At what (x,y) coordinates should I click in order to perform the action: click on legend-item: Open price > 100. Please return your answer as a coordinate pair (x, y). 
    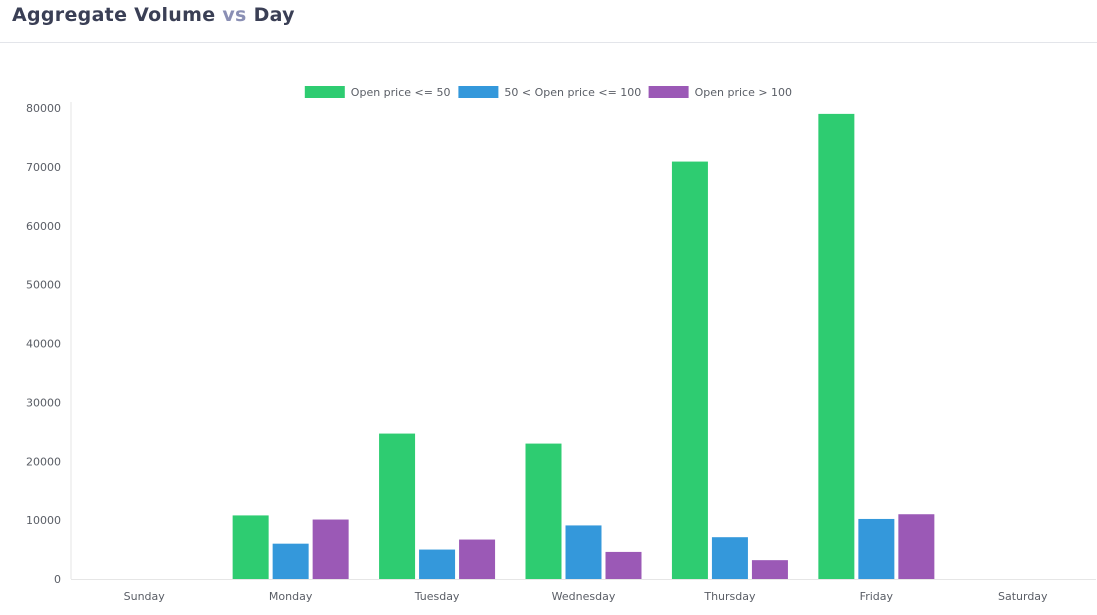
    Looking at the image, I should click on (720, 92).